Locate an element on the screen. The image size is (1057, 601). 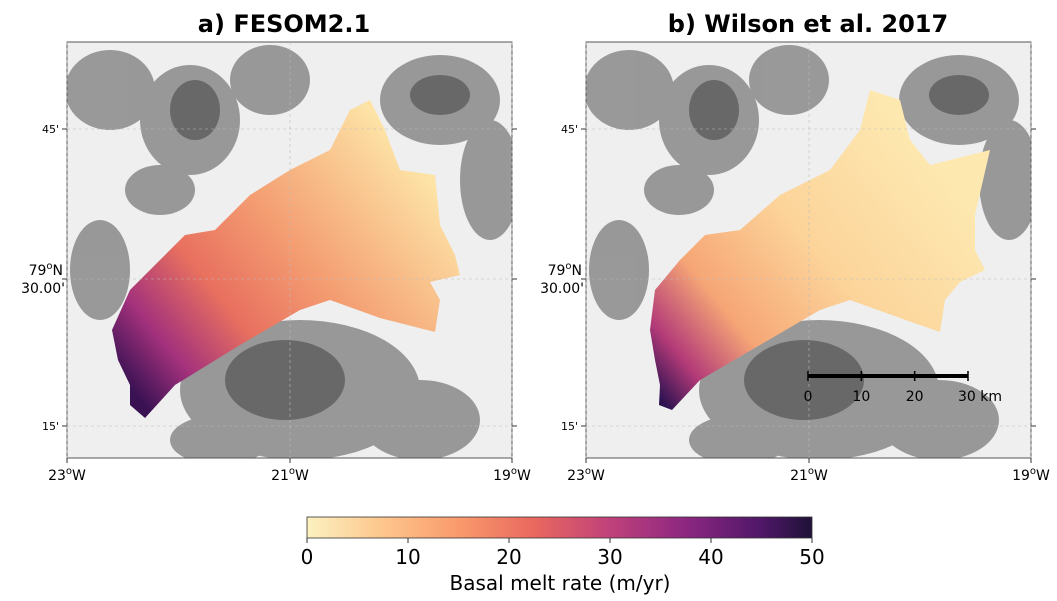
scale-label: 30 km is located at coordinates (980, 397).